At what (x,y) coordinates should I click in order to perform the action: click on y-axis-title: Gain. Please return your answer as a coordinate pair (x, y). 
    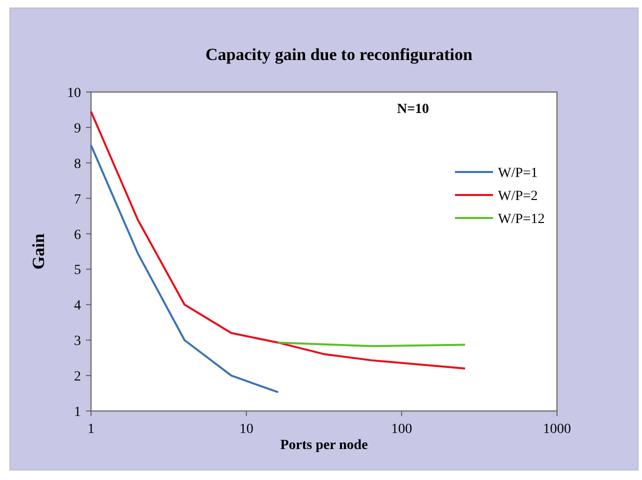
    Looking at the image, I should click on (38, 251).